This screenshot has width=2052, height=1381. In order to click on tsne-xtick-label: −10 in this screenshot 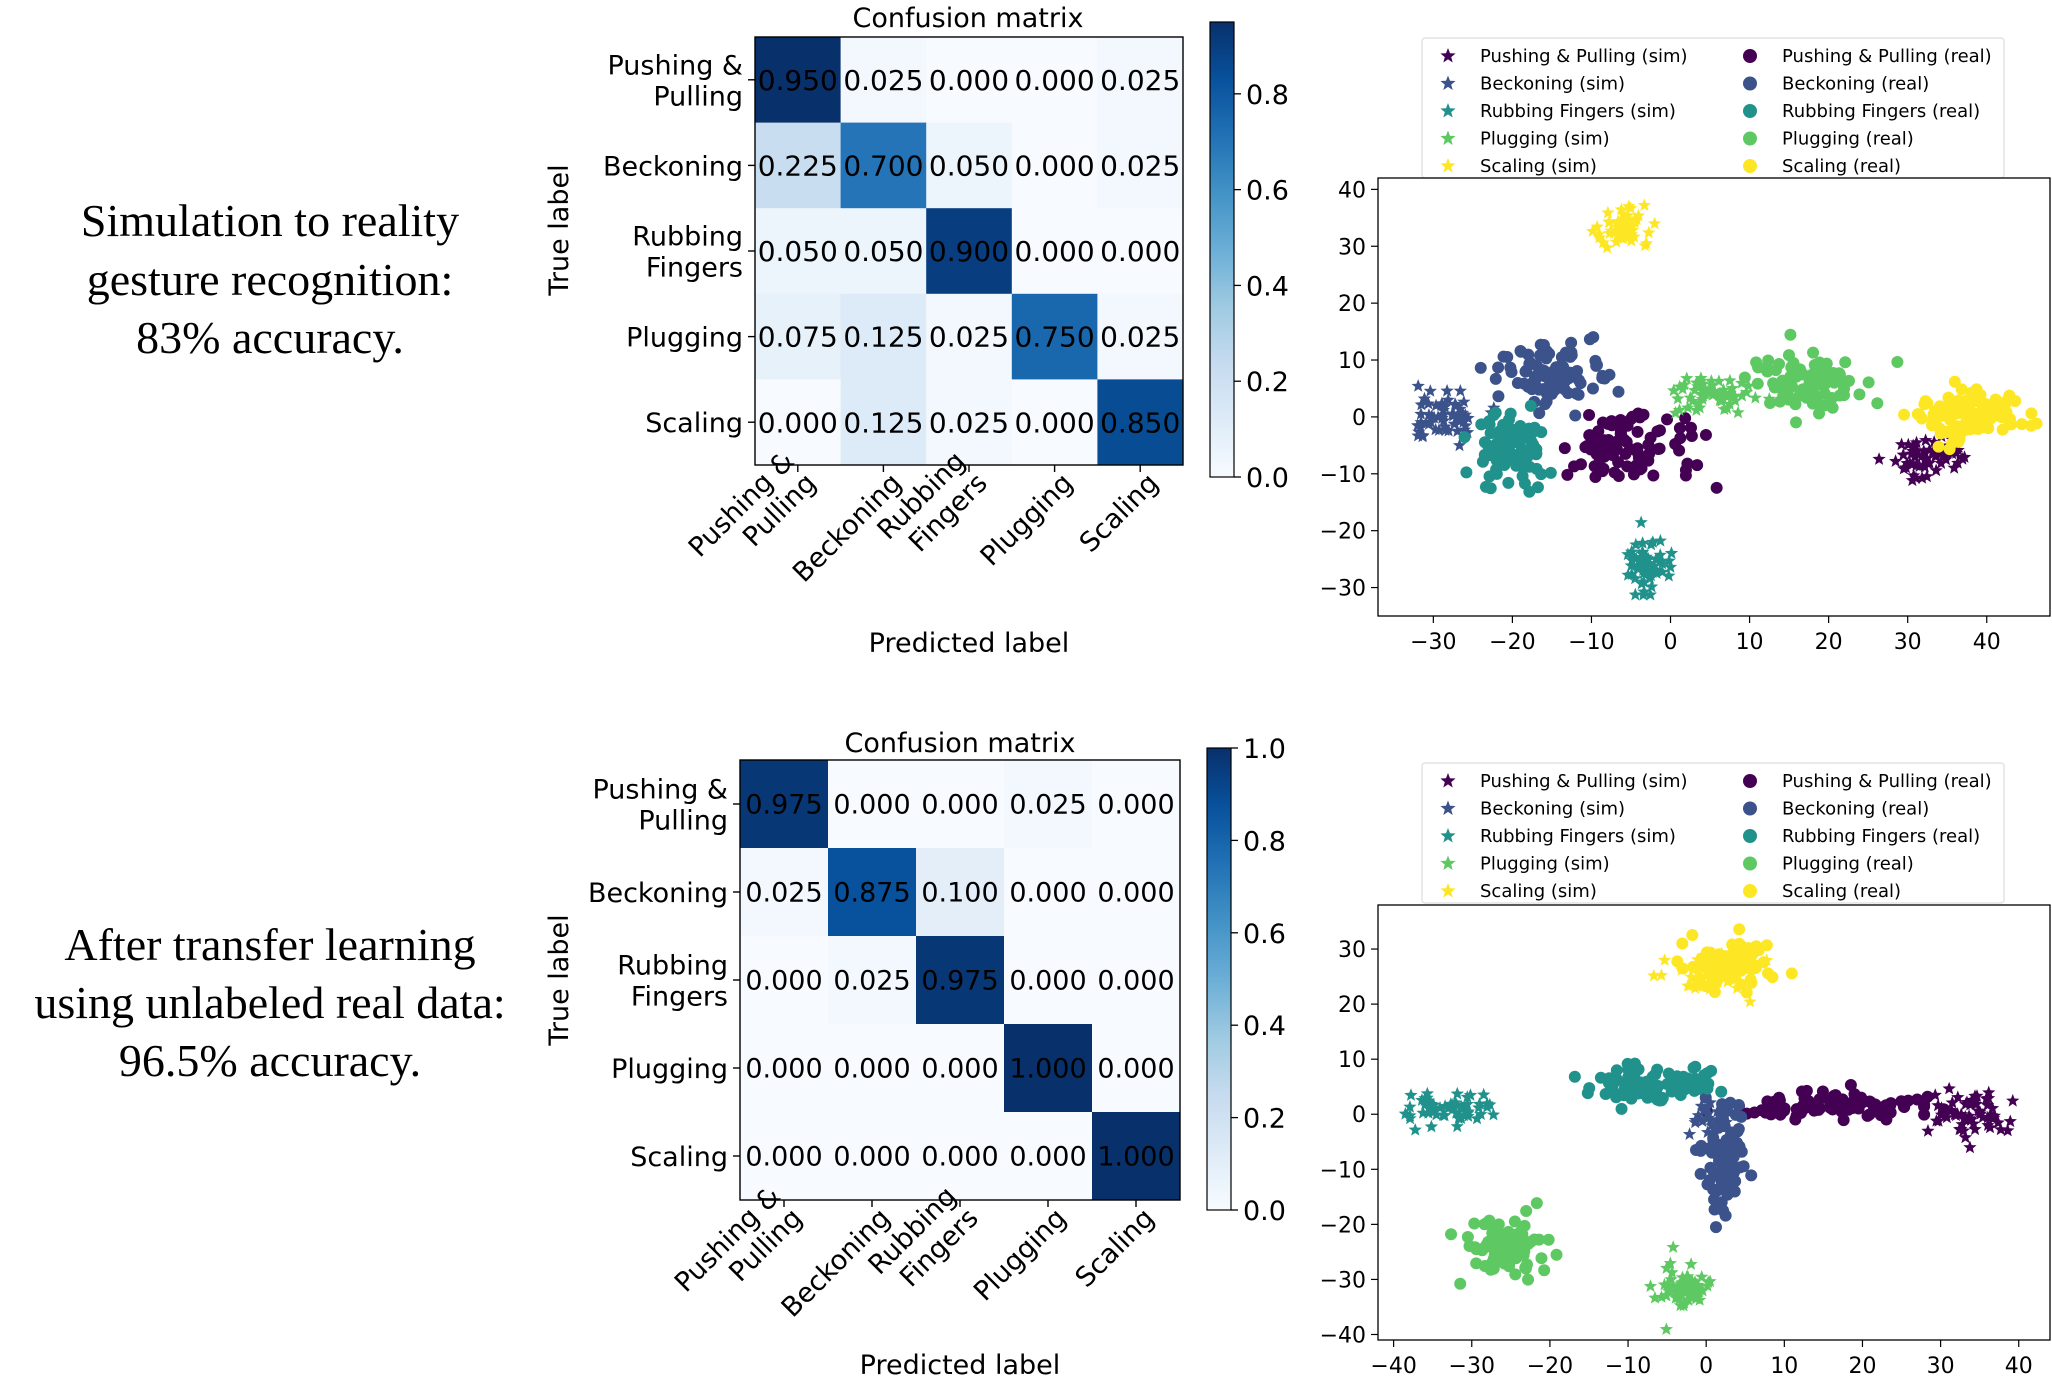, I will do `click(1591, 642)`.